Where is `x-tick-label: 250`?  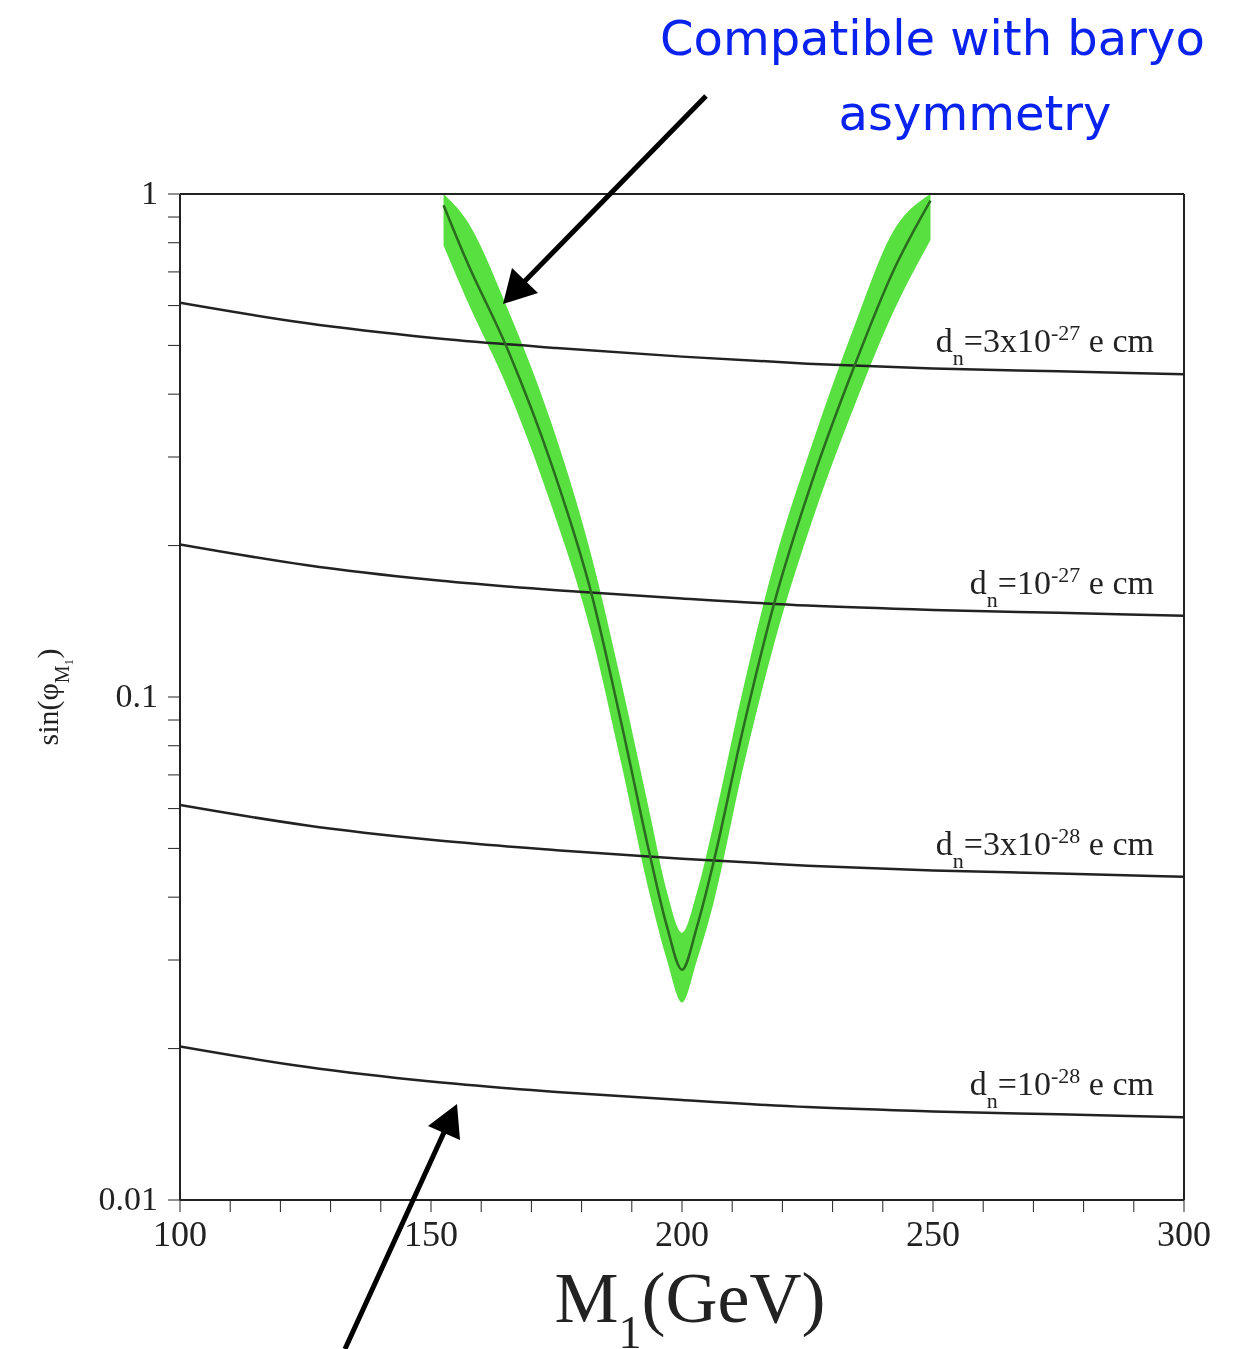
x-tick-label: 250 is located at coordinates (933, 1234).